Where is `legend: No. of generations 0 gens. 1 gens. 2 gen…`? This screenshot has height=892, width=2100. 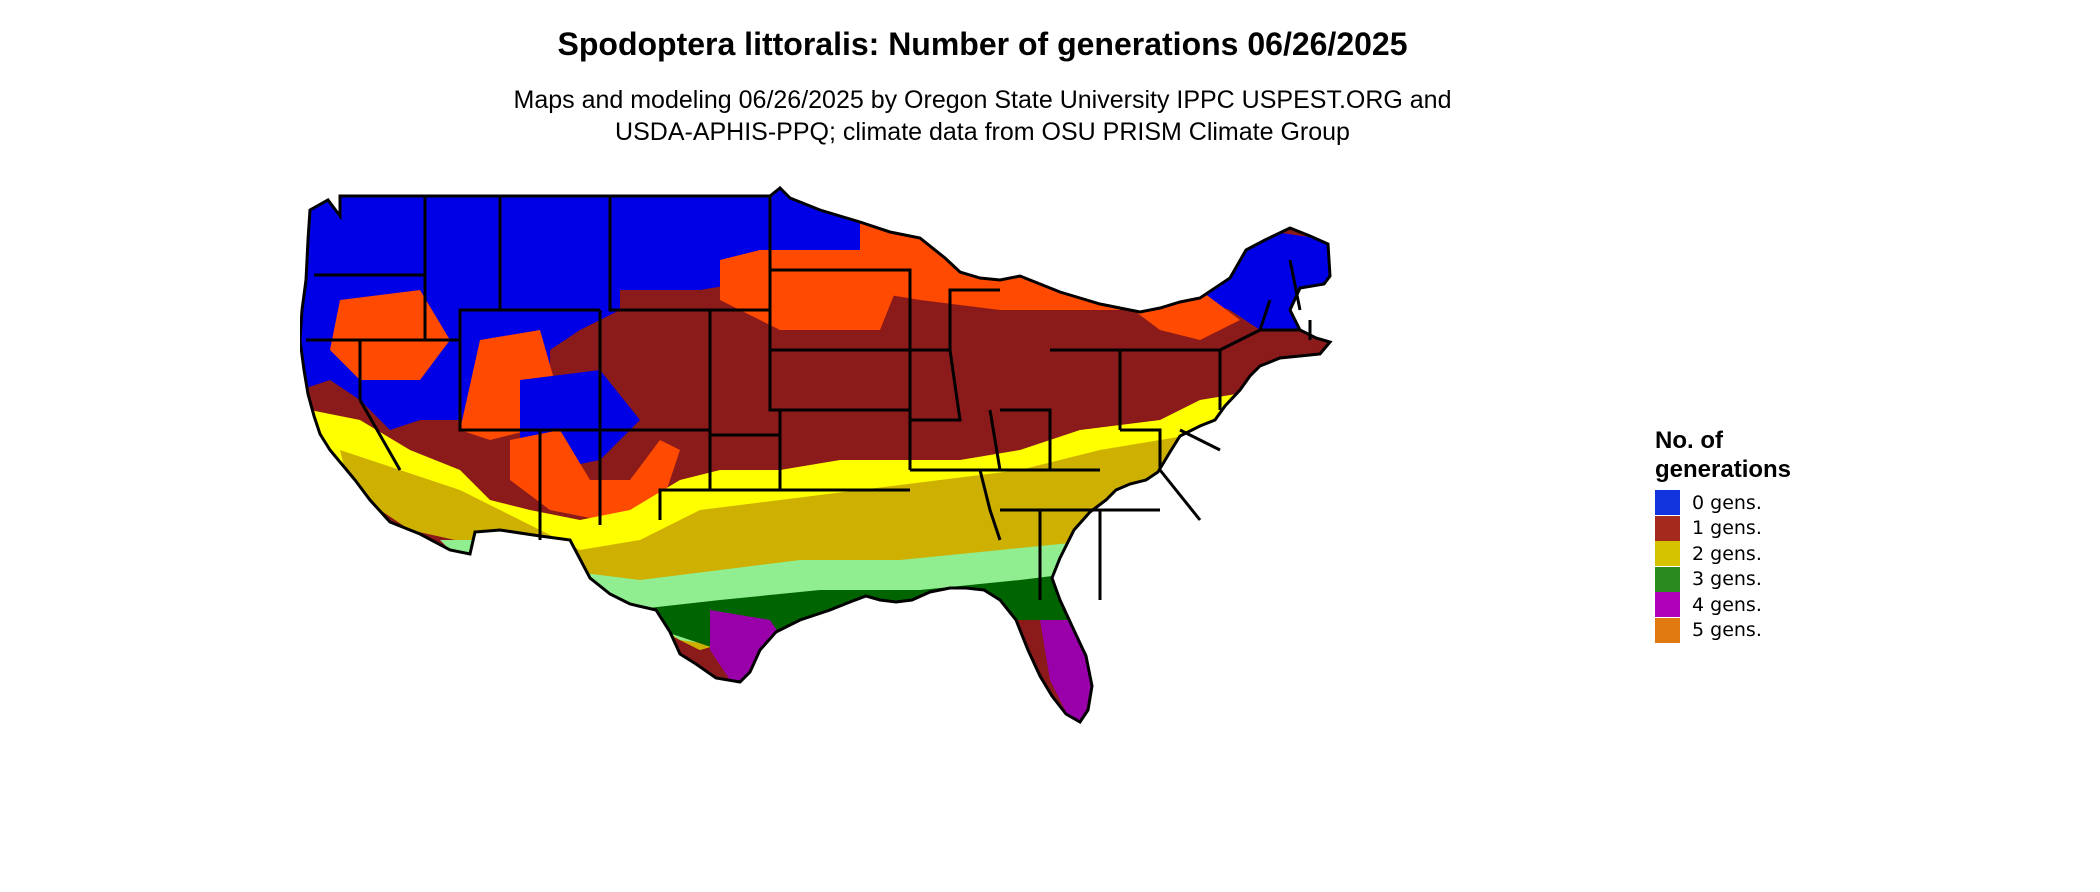
legend: No. of generations 0 gens. 1 gens. 2 gen… is located at coordinates (1723, 534).